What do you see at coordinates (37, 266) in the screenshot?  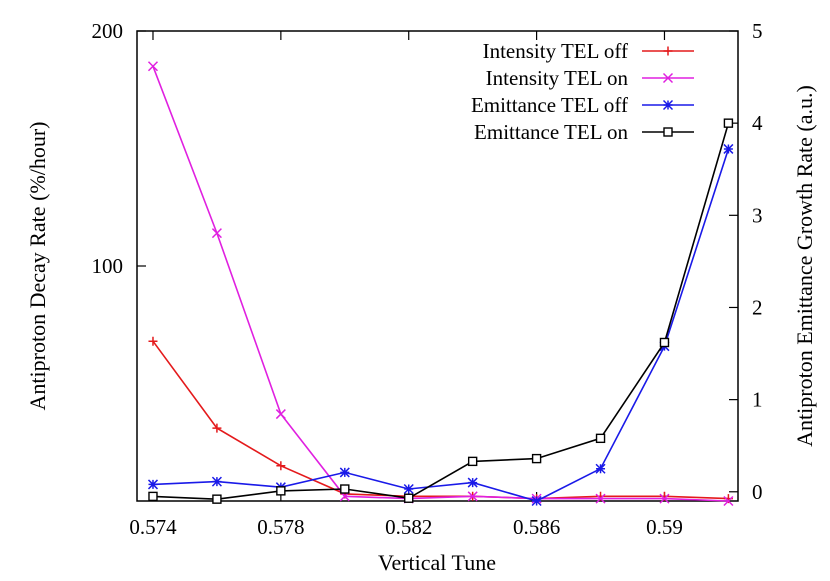 I see `y-axis-label-left: Antiproton Decay Rate (%/hour)` at bounding box center [37, 266].